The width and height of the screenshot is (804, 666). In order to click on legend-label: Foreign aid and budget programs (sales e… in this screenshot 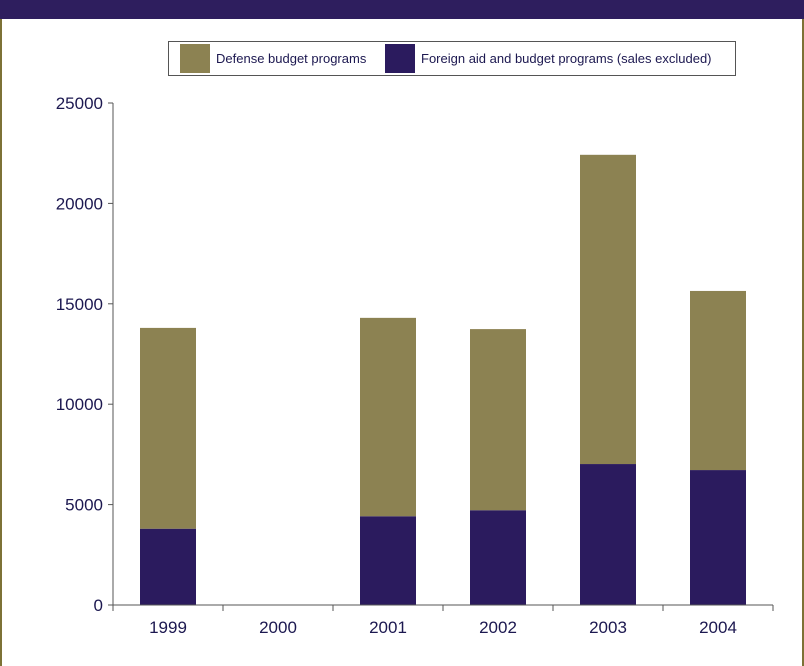, I will do `click(566, 58)`.